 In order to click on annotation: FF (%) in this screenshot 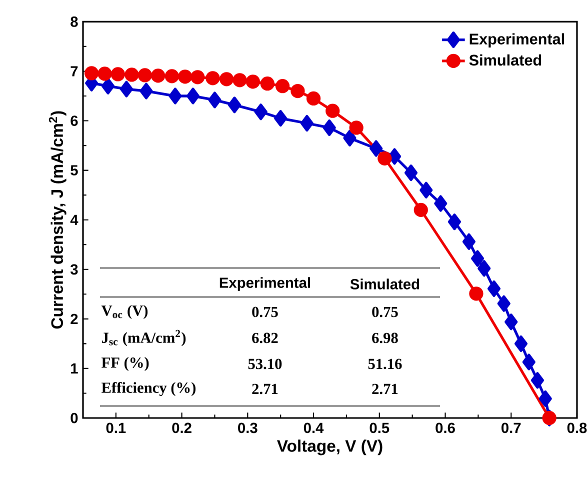, I will do `click(125, 364)`.